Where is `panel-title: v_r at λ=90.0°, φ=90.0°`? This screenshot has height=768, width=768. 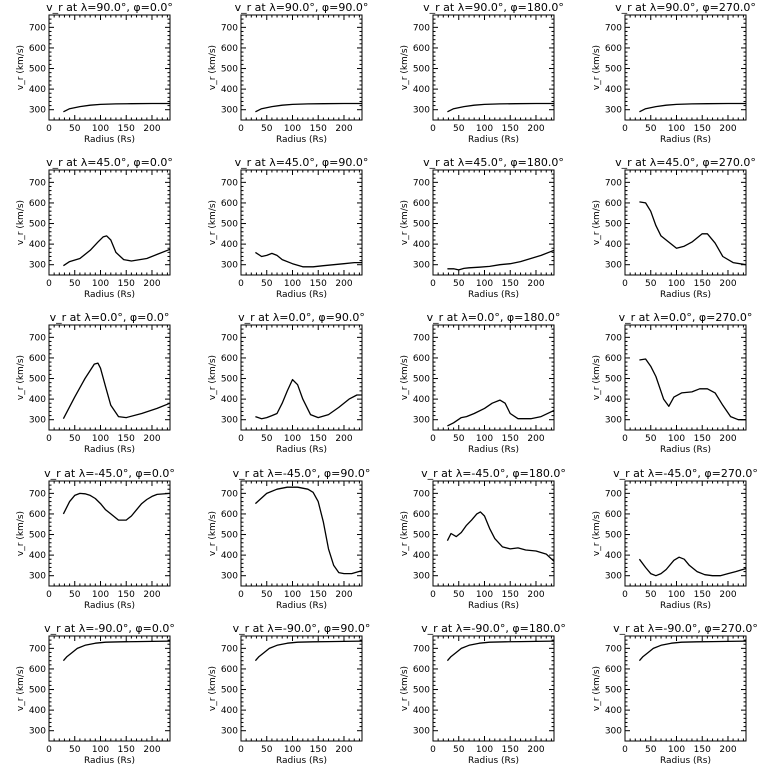 panel-title: v_r at λ=90.0°, φ=90.0° is located at coordinates (302, 7).